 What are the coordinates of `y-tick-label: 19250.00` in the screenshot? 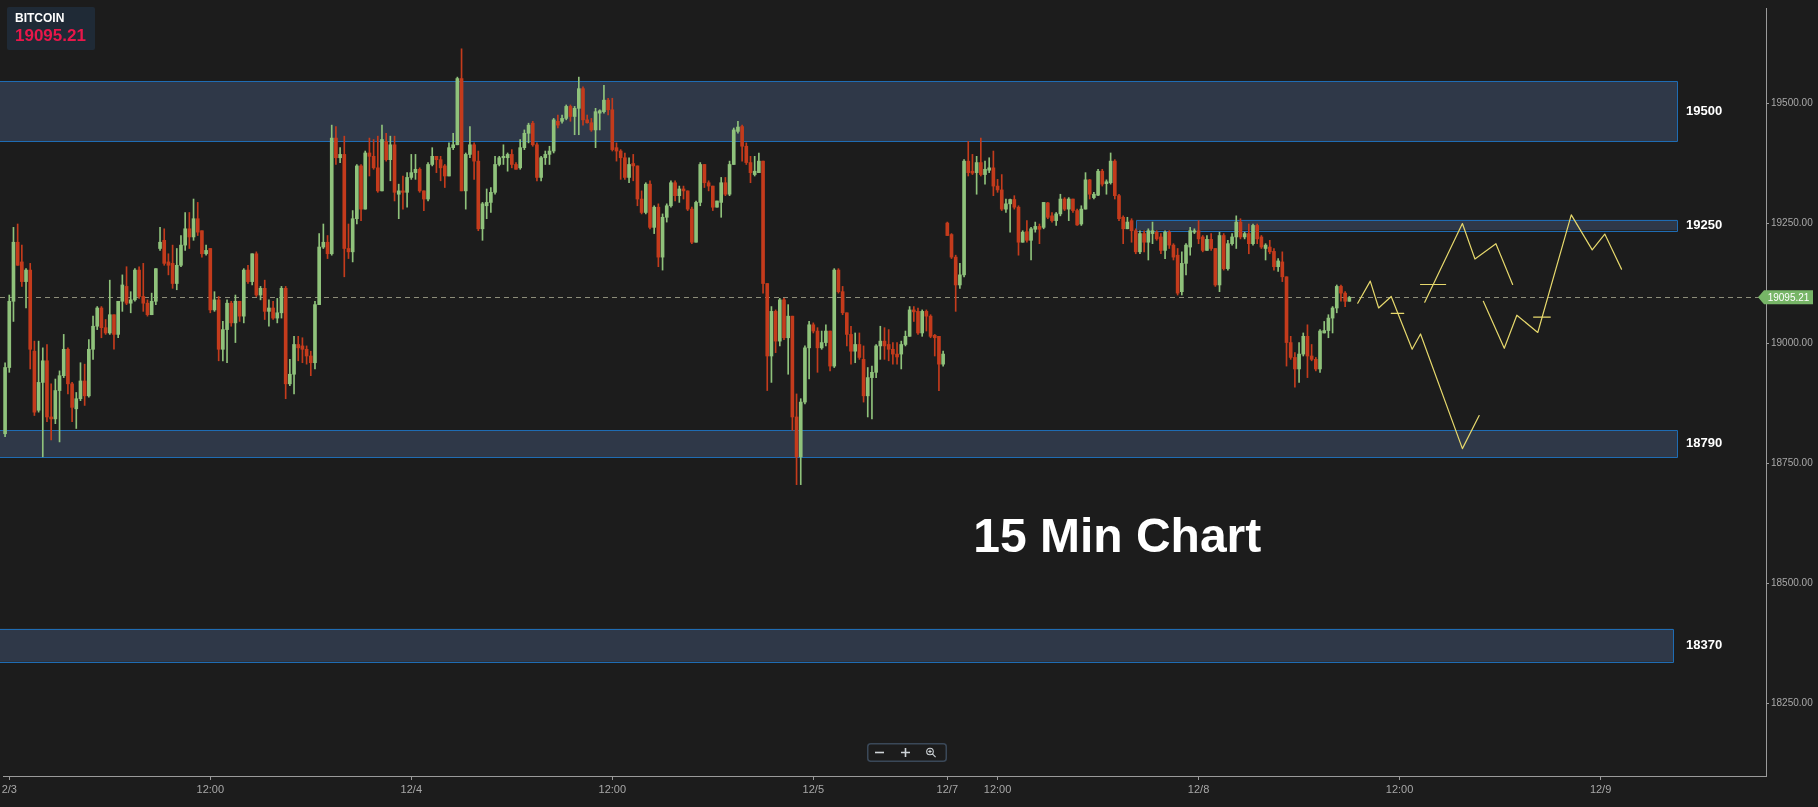 It's located at (1792, 222).